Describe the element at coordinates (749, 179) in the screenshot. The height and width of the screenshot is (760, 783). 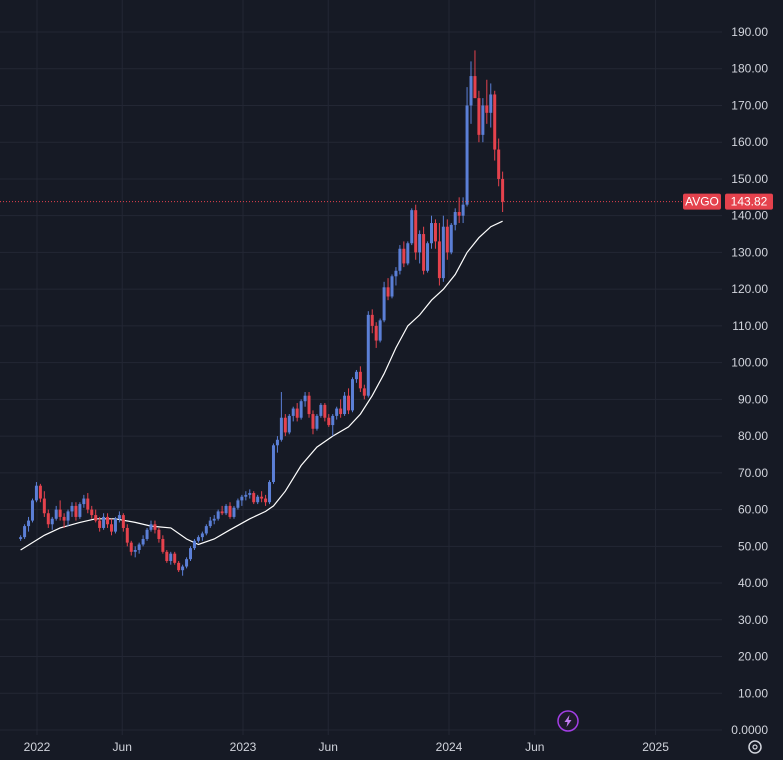
I see `y-tick-label: 150.00` at that location.